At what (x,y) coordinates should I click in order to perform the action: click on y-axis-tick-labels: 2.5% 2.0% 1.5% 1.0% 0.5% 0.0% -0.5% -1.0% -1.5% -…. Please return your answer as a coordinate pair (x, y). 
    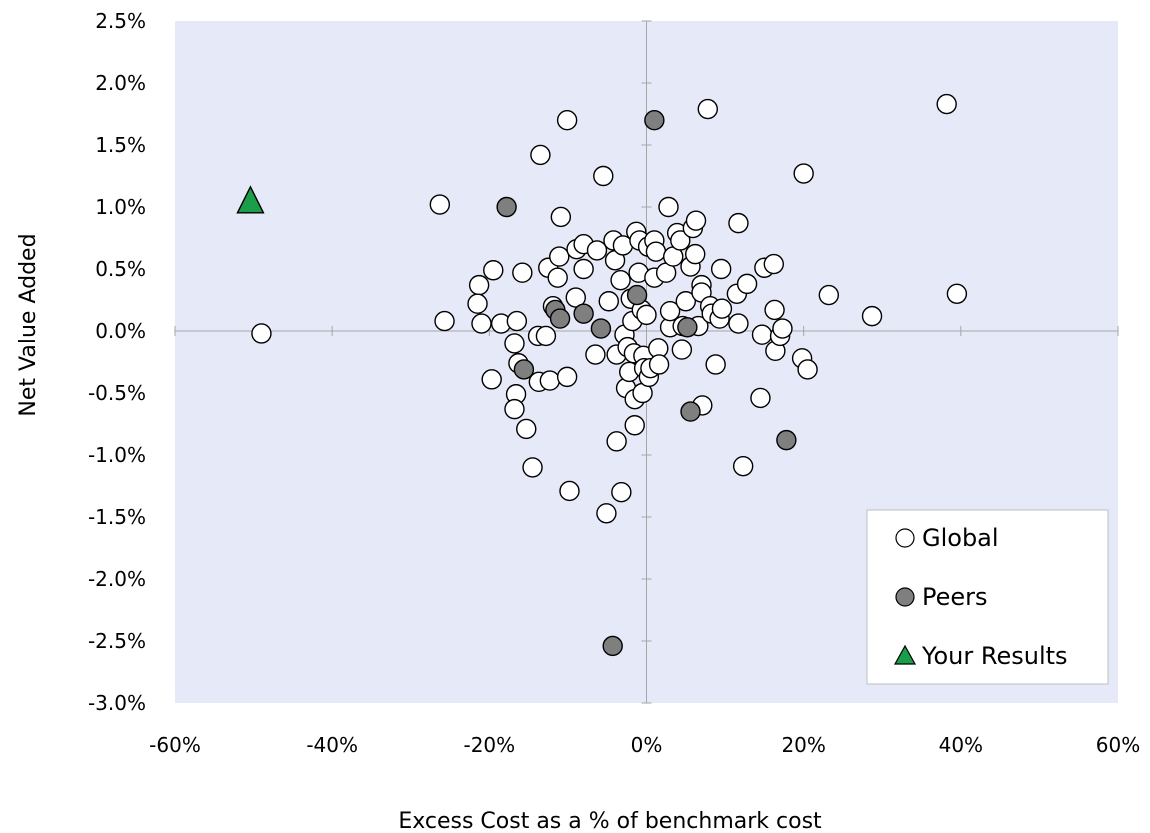
    Looking at the image, I should click on (117, 362).